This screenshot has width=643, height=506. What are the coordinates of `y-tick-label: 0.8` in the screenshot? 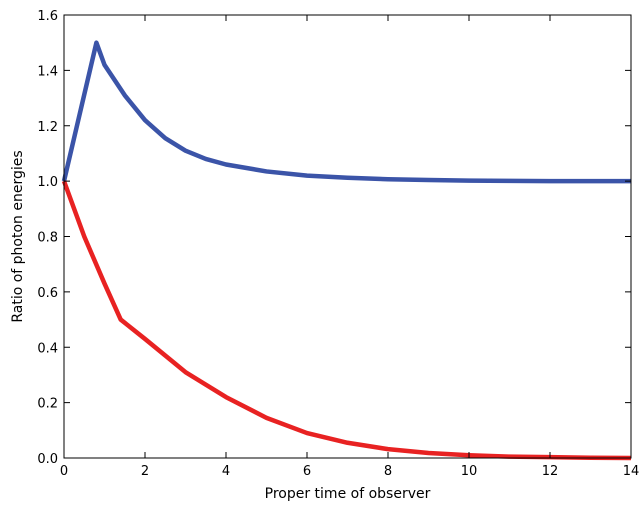 It's located at (47, 238).